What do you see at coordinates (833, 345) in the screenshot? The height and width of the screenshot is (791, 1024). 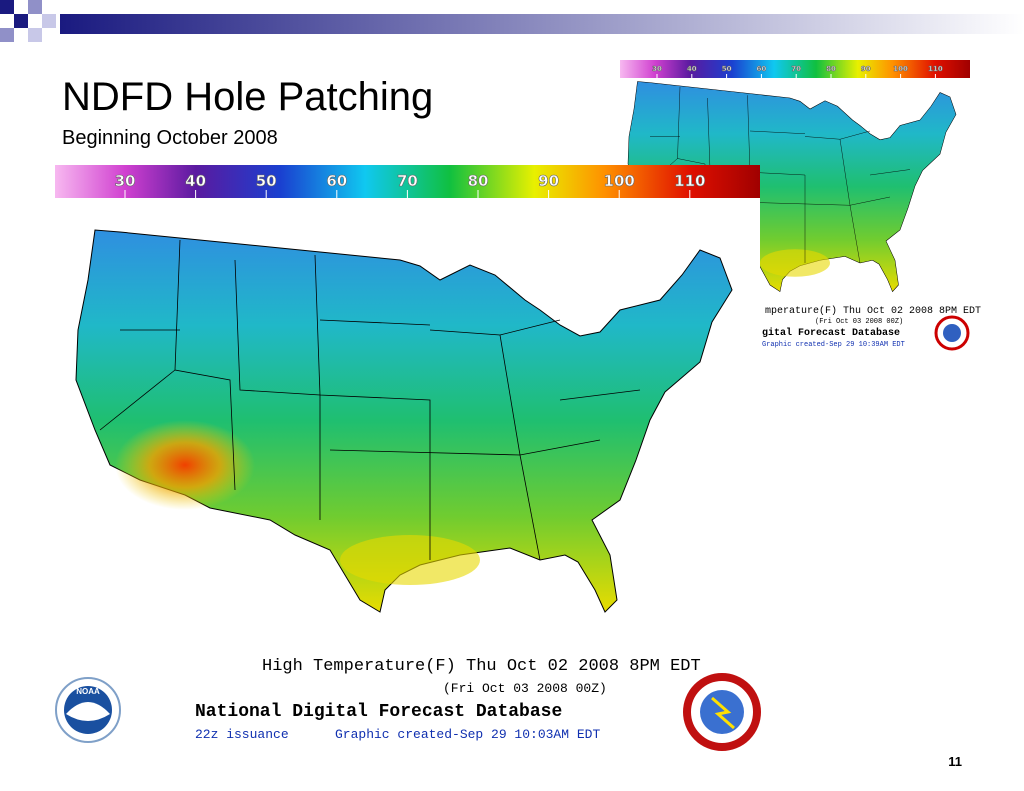 I see `back-created: Graphic created-Sep 29 10:39AM EDT` at bounding box center [833, 345].